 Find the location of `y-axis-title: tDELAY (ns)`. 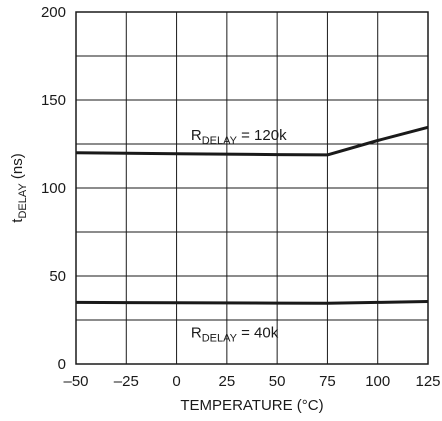

y-axis-title: tDELAY (ns) is located at coordinates (19, 187).